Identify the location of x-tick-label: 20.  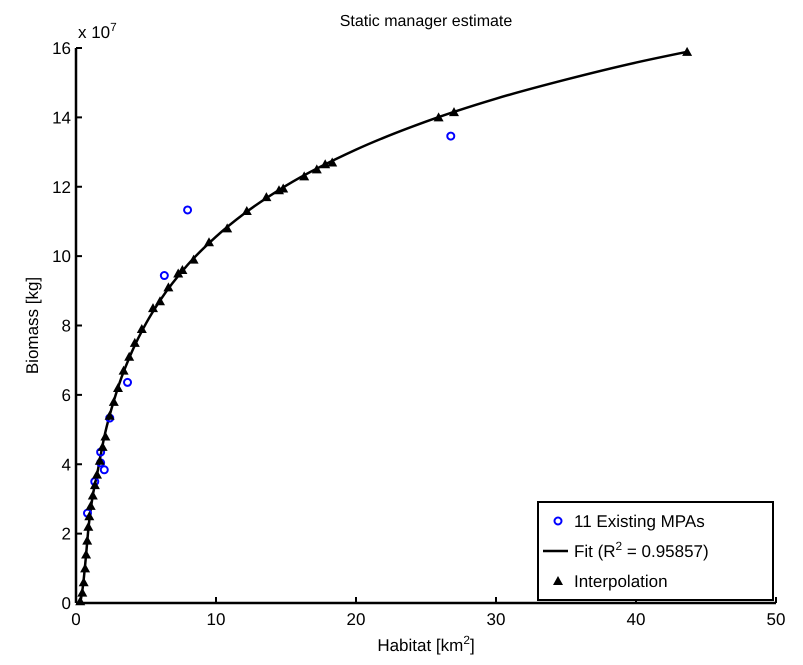
(356, 619).